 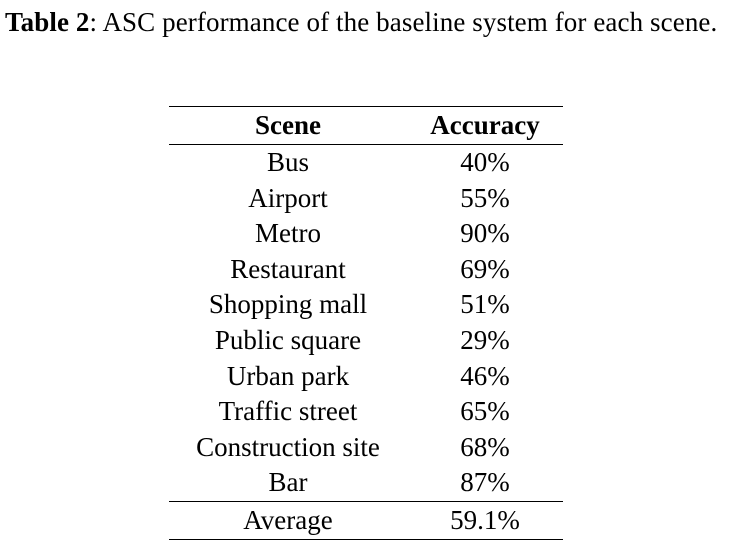 What do you see at coordinates (288, 339) in the screenshot?
I see `scene-cell: Public square` at bounding box center [288, 339].